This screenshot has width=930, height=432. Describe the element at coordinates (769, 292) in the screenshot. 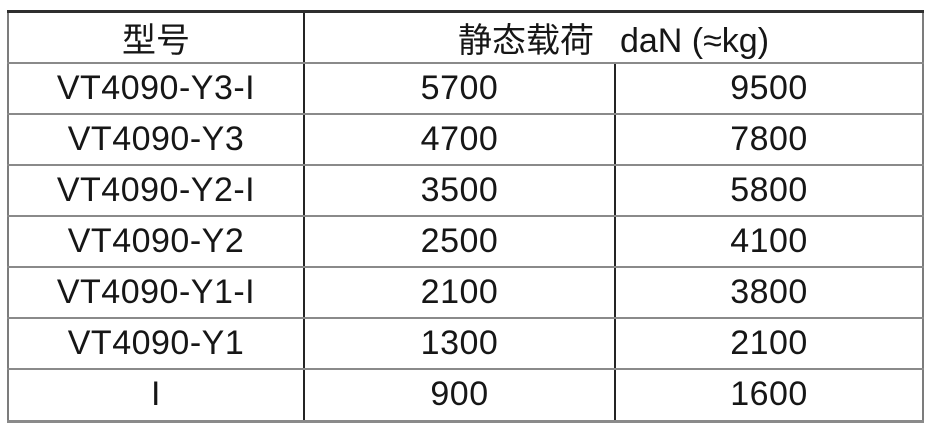

I see `load-kg-cell: 3800` at that location.